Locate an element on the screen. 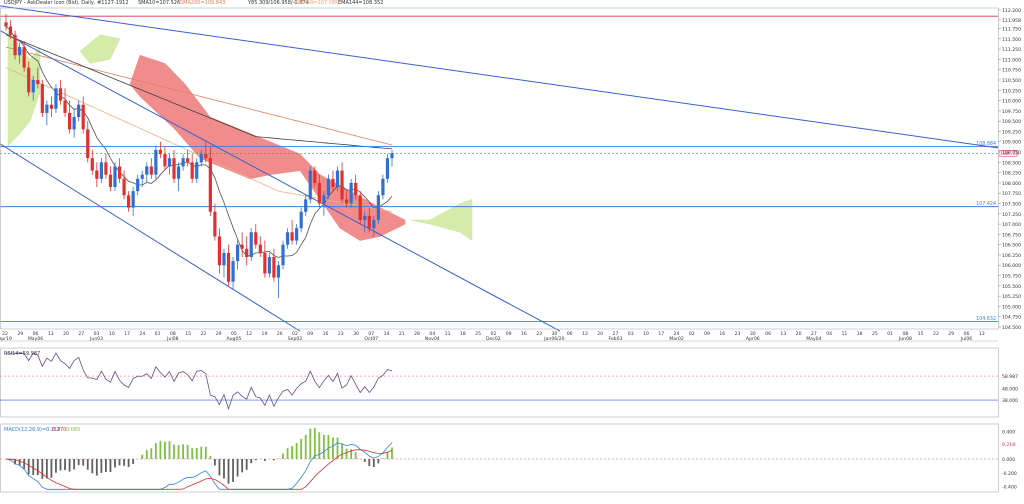 The height and width of the screenshot is (504, 1024). current-price-tag: 108.716 is located at coordinates (1009, 154).